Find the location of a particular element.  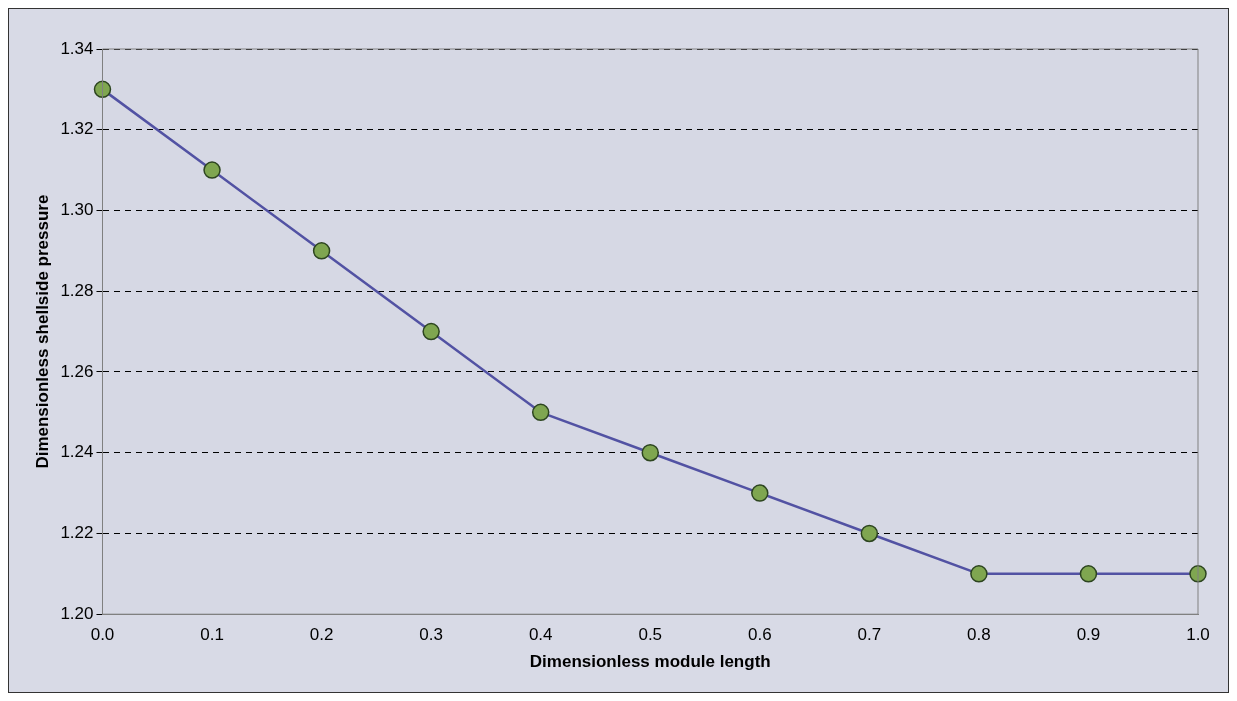

y-tick-label: 1.32 is located at coordinates (77, 129).